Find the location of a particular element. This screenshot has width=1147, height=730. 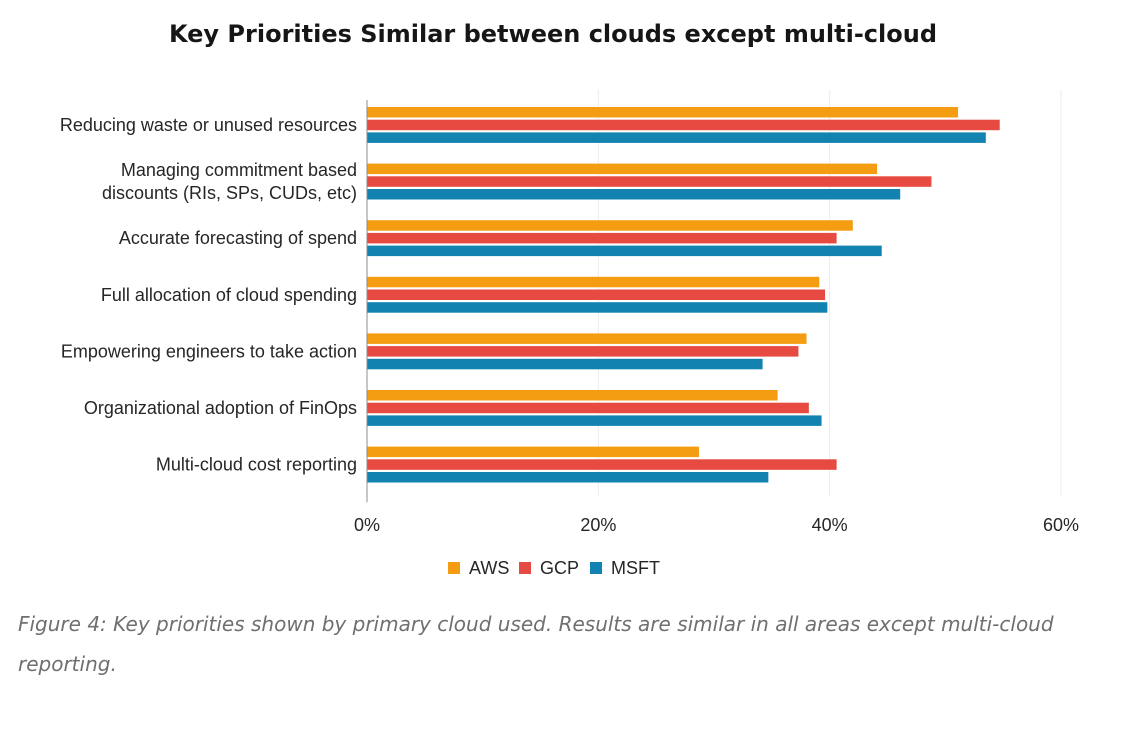

category-label: Empowering engineers to take action is located at coordinates (209, 351).